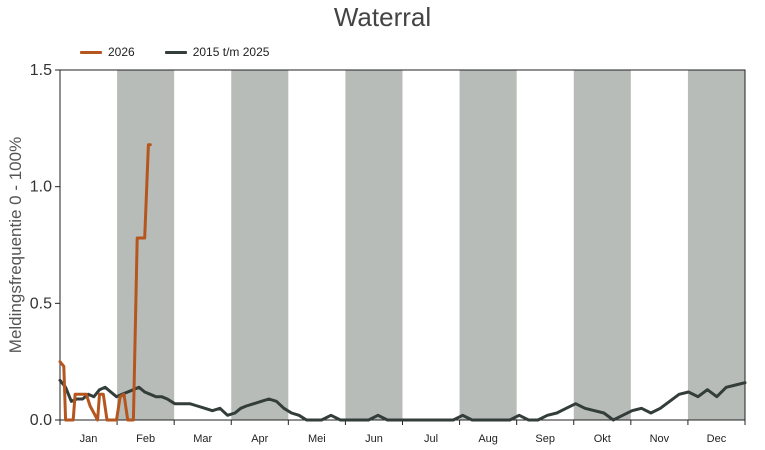 This screenshot has width=765, height=450. What do you see at coordinates (231, 52) in the screenshot?
I see `legend-label-historical: 2015 t/m 2025` at bounding box center [231, 52].